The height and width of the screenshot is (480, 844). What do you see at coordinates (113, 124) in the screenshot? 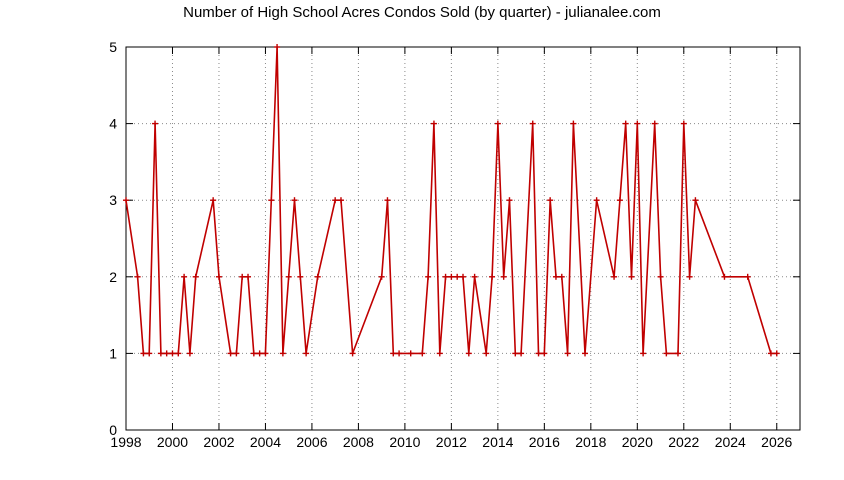
I see `y-tick-label: 4` at bounding box center [113, 124].